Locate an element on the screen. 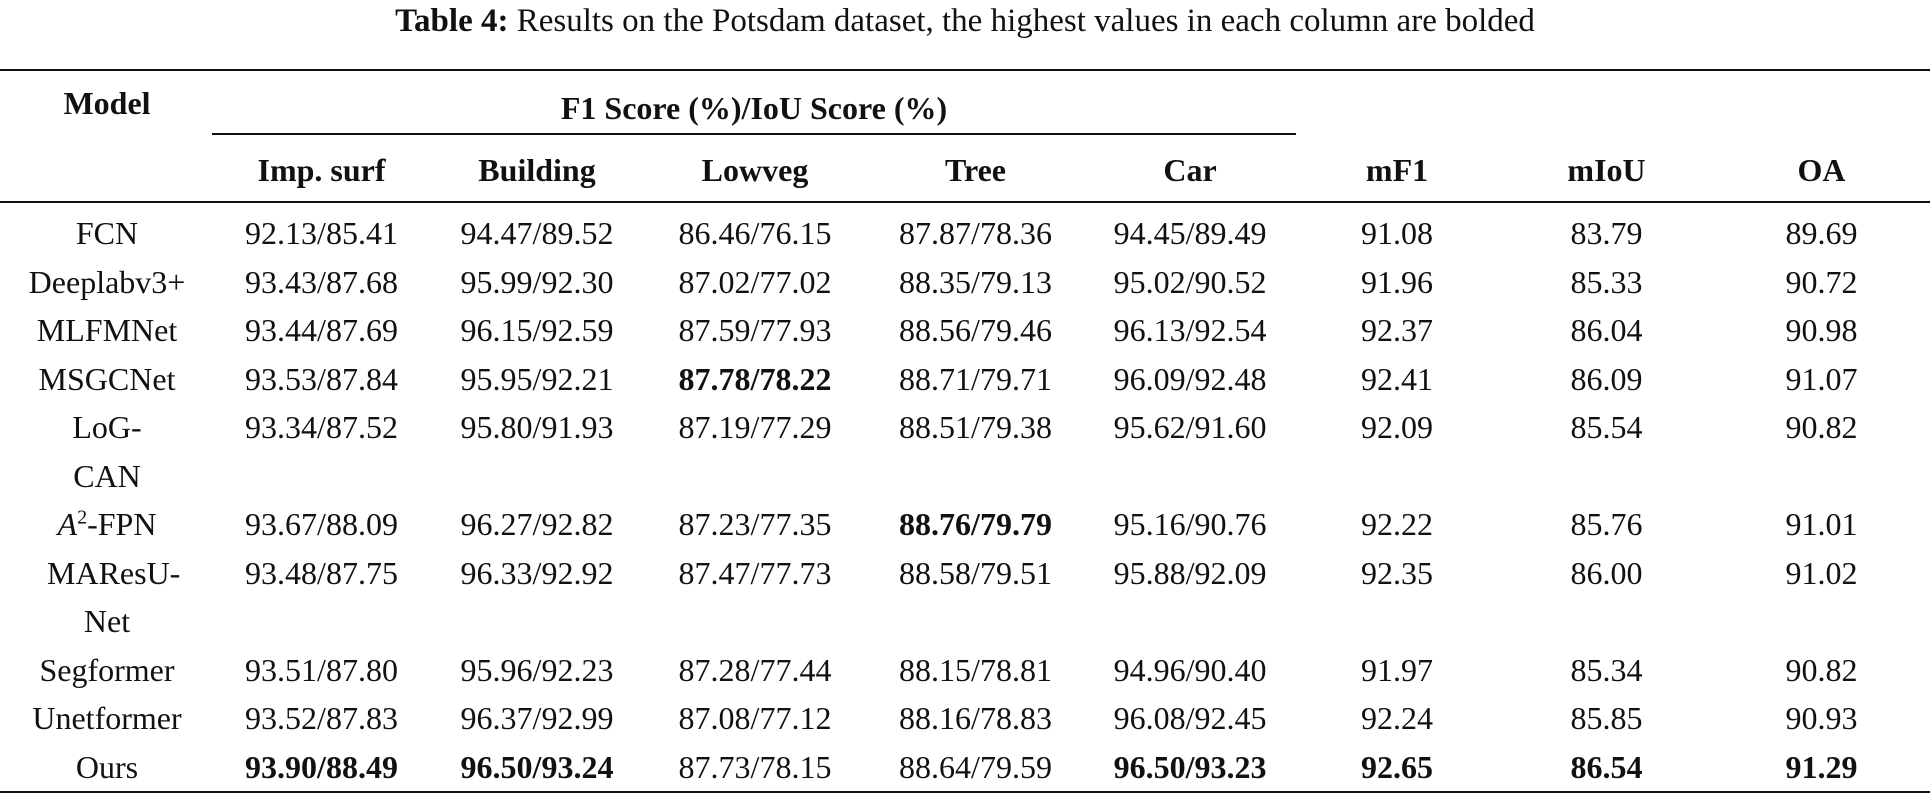 The height and width of the screenshot is (801, 1930). column-header: mIoU is located at coordinates (1607, 171).